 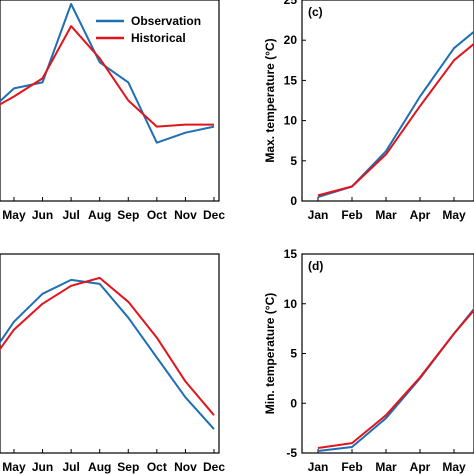 What do you see at coordinates (291, 40) in the screenshot?
I see `y-tick-label: 20` at bounding box center [291, 40].